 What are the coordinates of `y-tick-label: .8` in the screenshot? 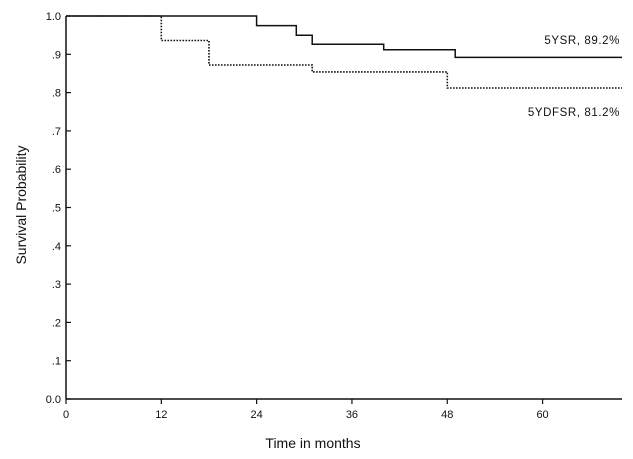 It's located at (56, 94).